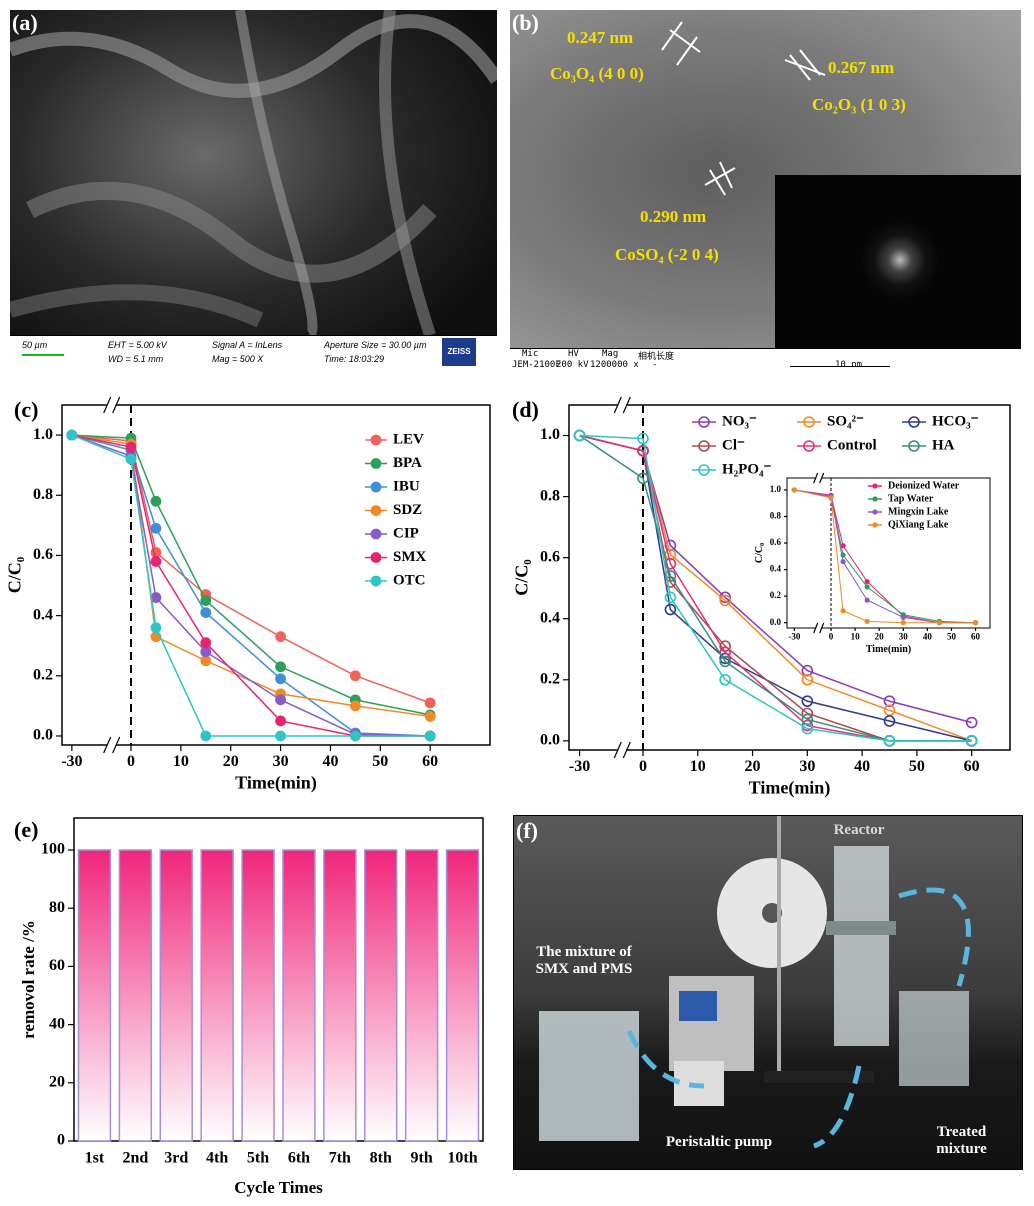 This screenshot has height=1206, width=1034. I want to click on scale-bar-label: 50 µm, so click(35, 345).